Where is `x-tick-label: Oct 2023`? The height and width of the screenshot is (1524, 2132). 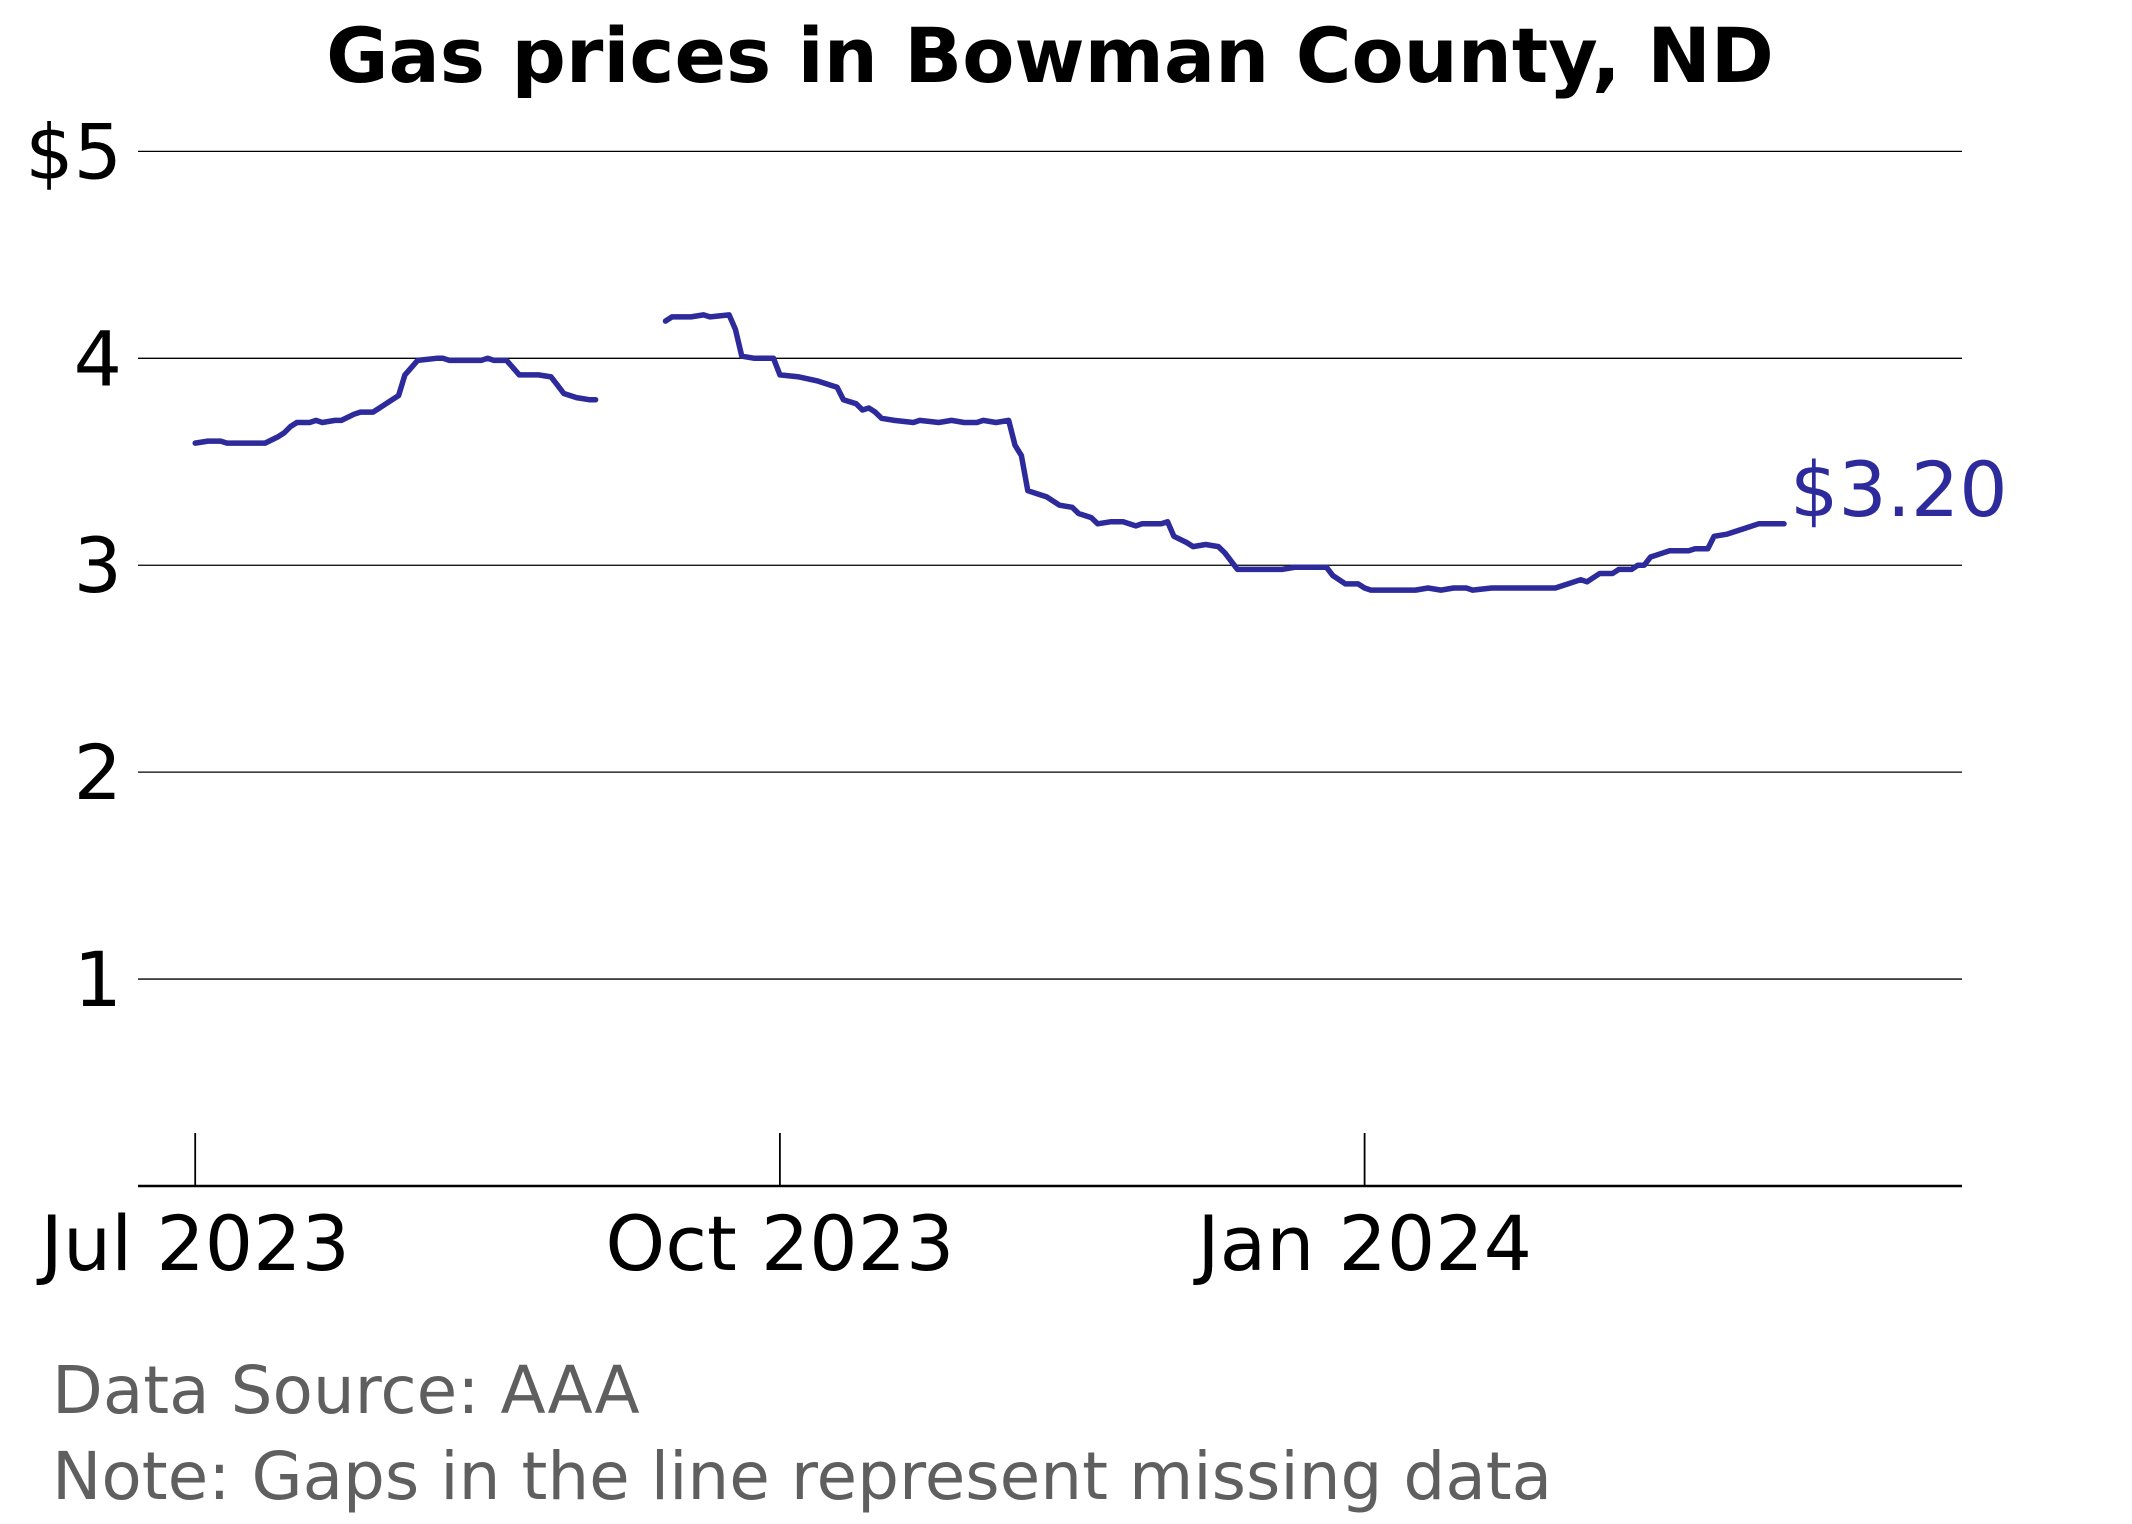 x-tick-label: Oct 2023 is located at coordinates (779, 1243).